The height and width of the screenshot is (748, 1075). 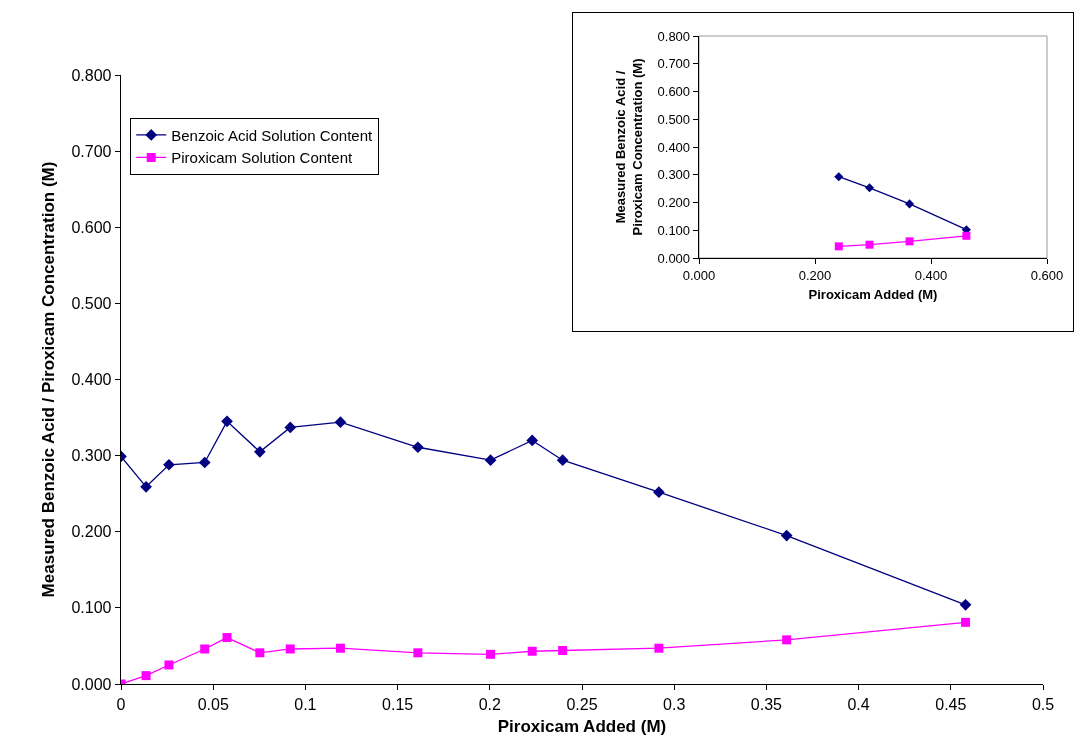 I want to click on x-tick-label: 0.1, so click(x=305, y=704).